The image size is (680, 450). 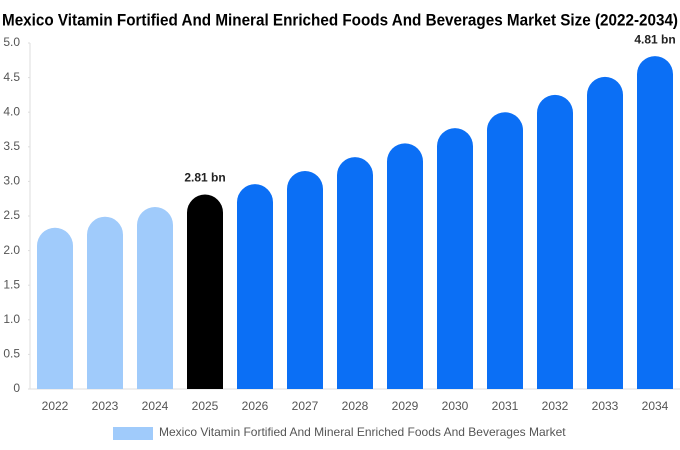 I want to click on y-tick-label: 1.5, so click(x=11, y=284).